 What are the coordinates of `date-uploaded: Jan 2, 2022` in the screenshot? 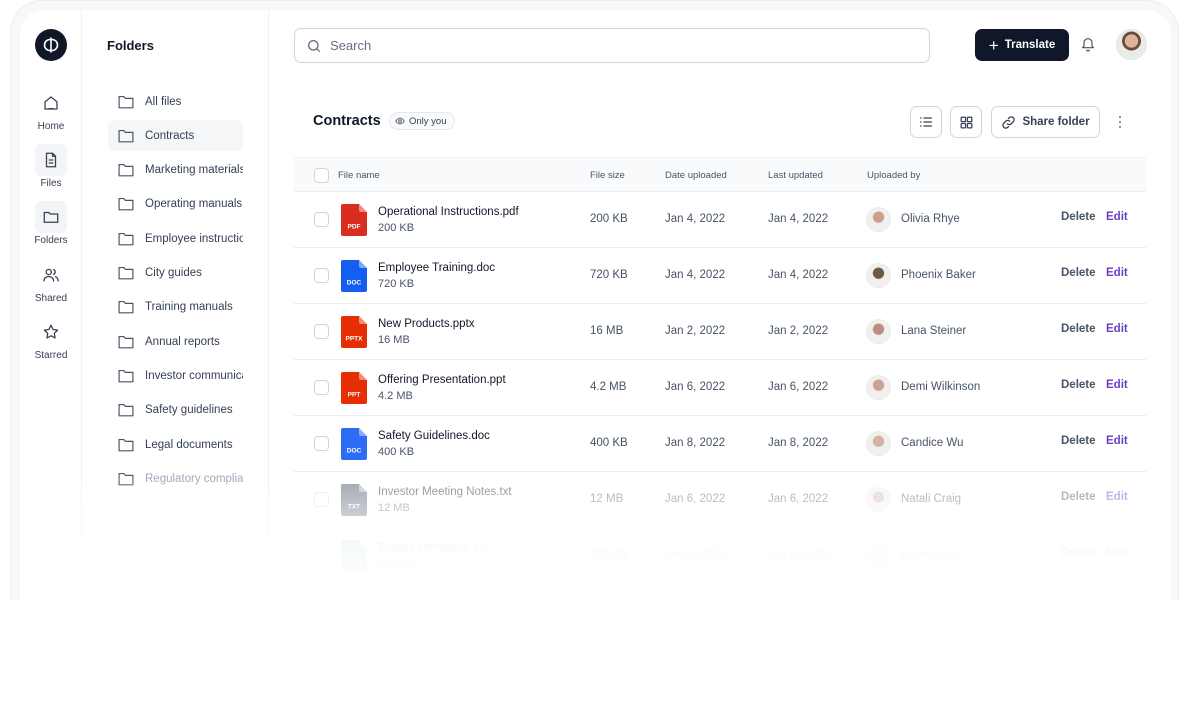 It's located at (695, 331).